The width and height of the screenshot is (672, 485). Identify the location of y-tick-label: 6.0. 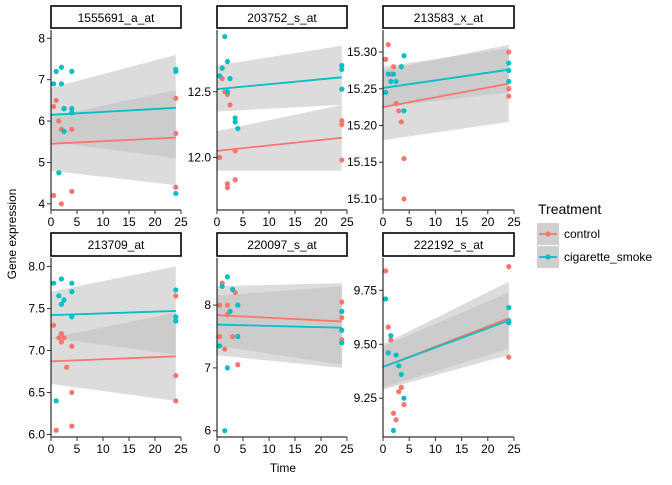
(36, 434).